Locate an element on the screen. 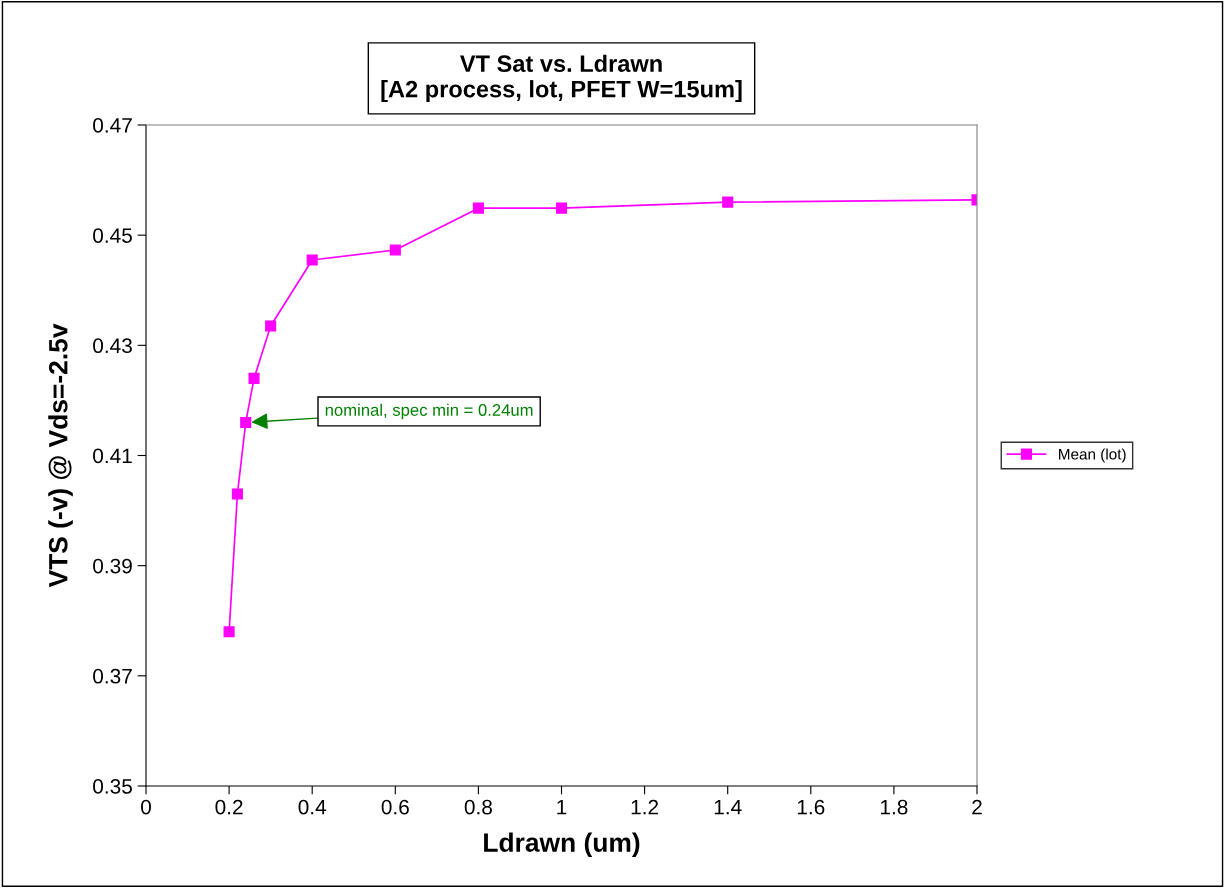  x-tick-label: 1.2 is located at coordinates (645, 807).